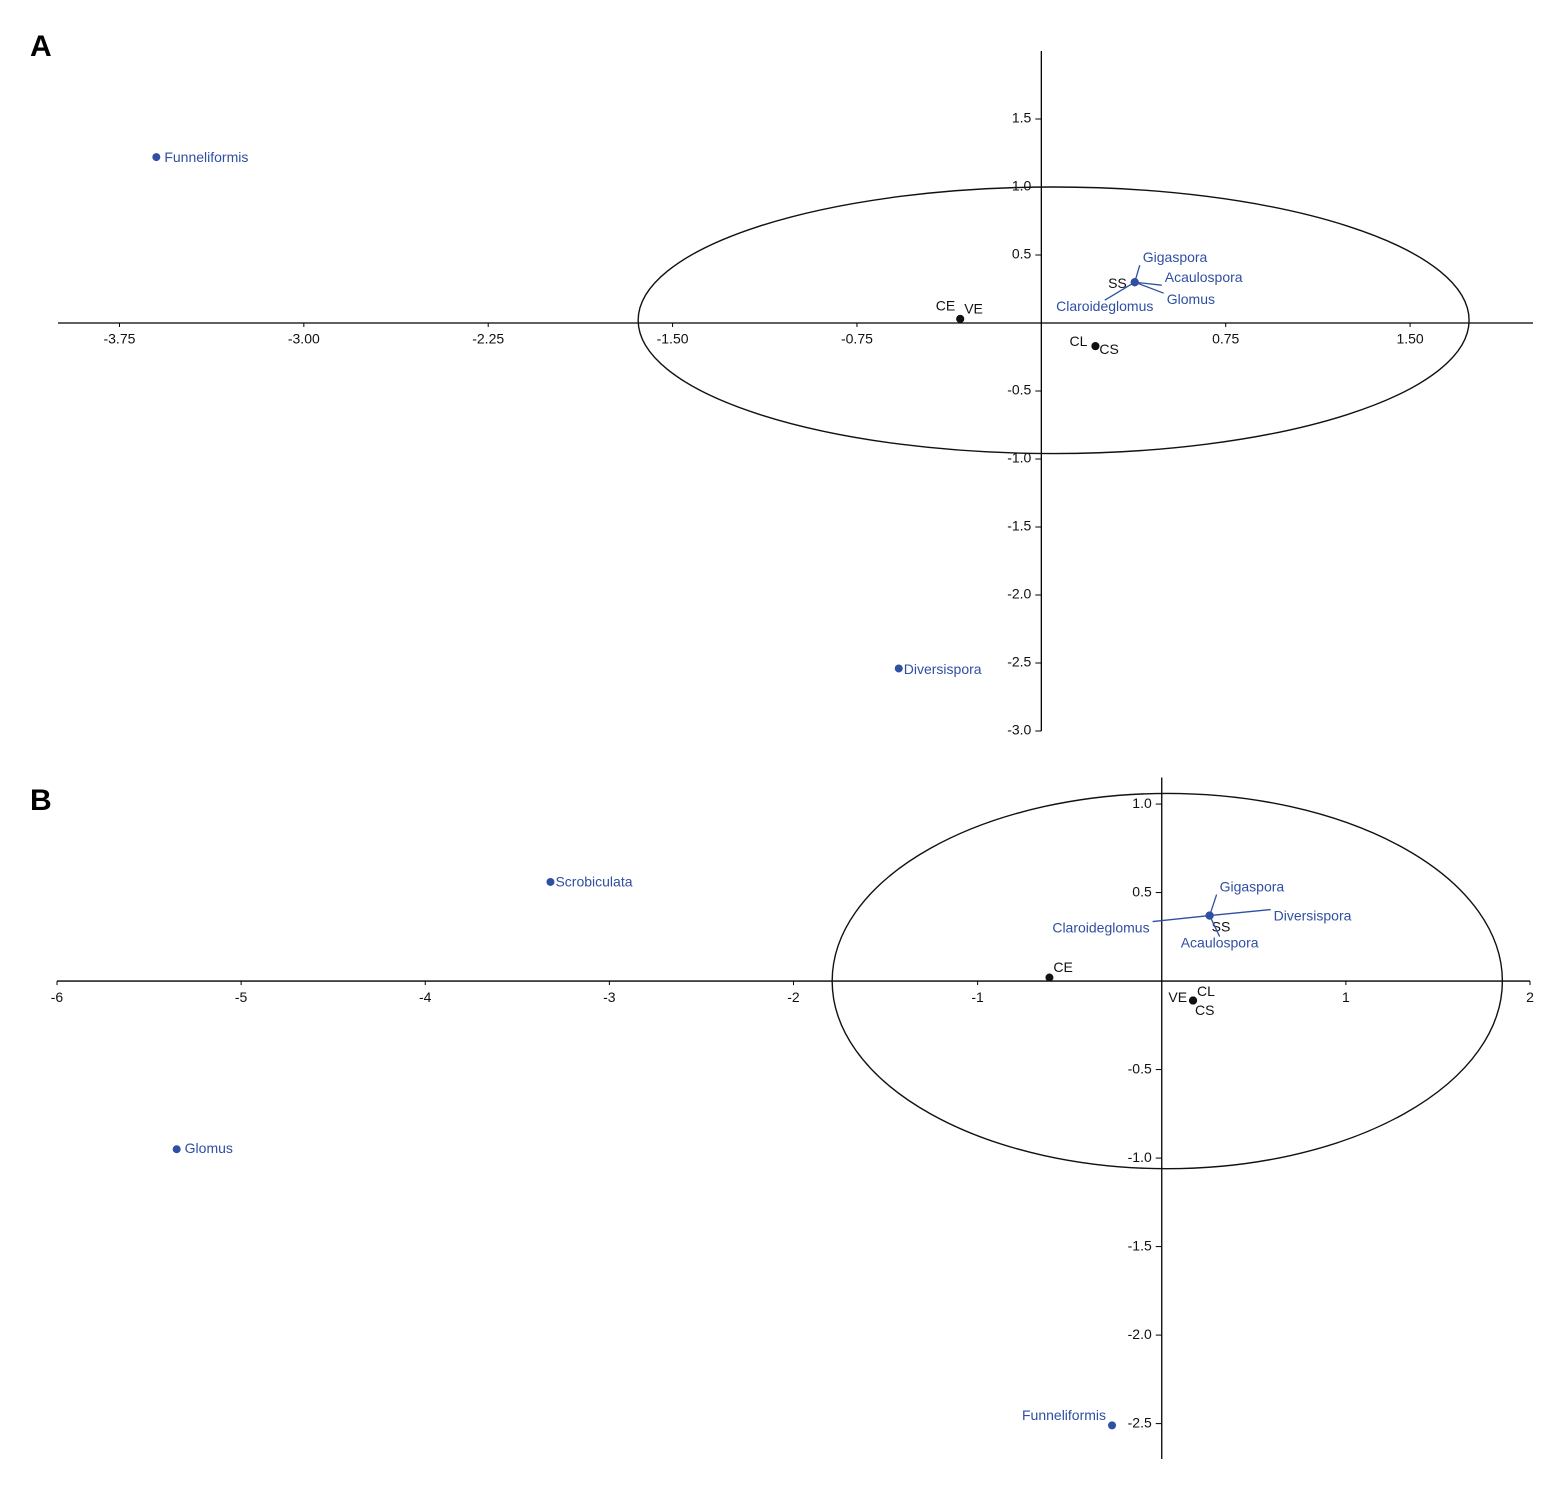 This screenshot has height=1488, width=1562. I want to click on x-tick-label: -0.75, so click(857, 339).